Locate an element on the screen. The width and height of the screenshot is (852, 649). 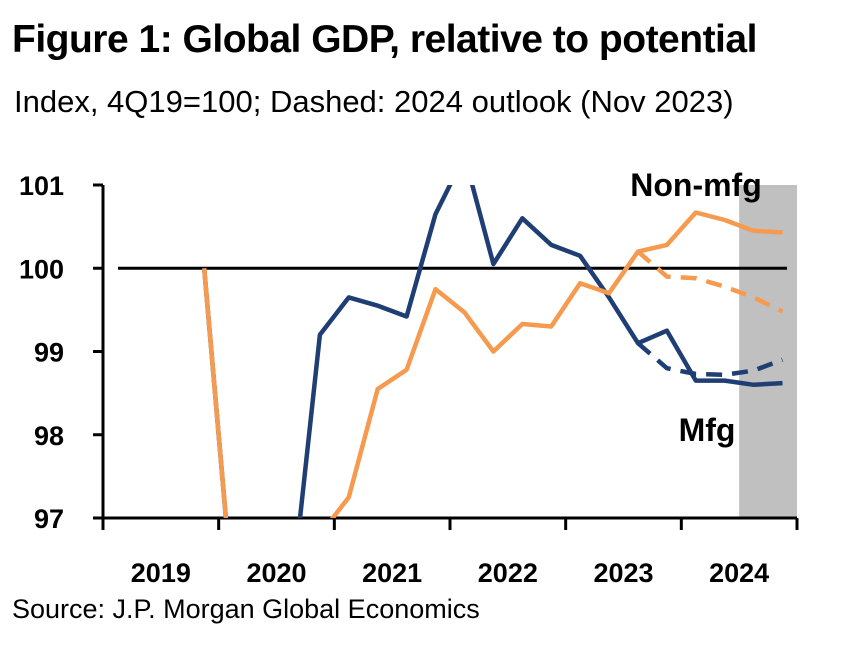
y-tick-label: 101 is located at coordinates (41, 186).